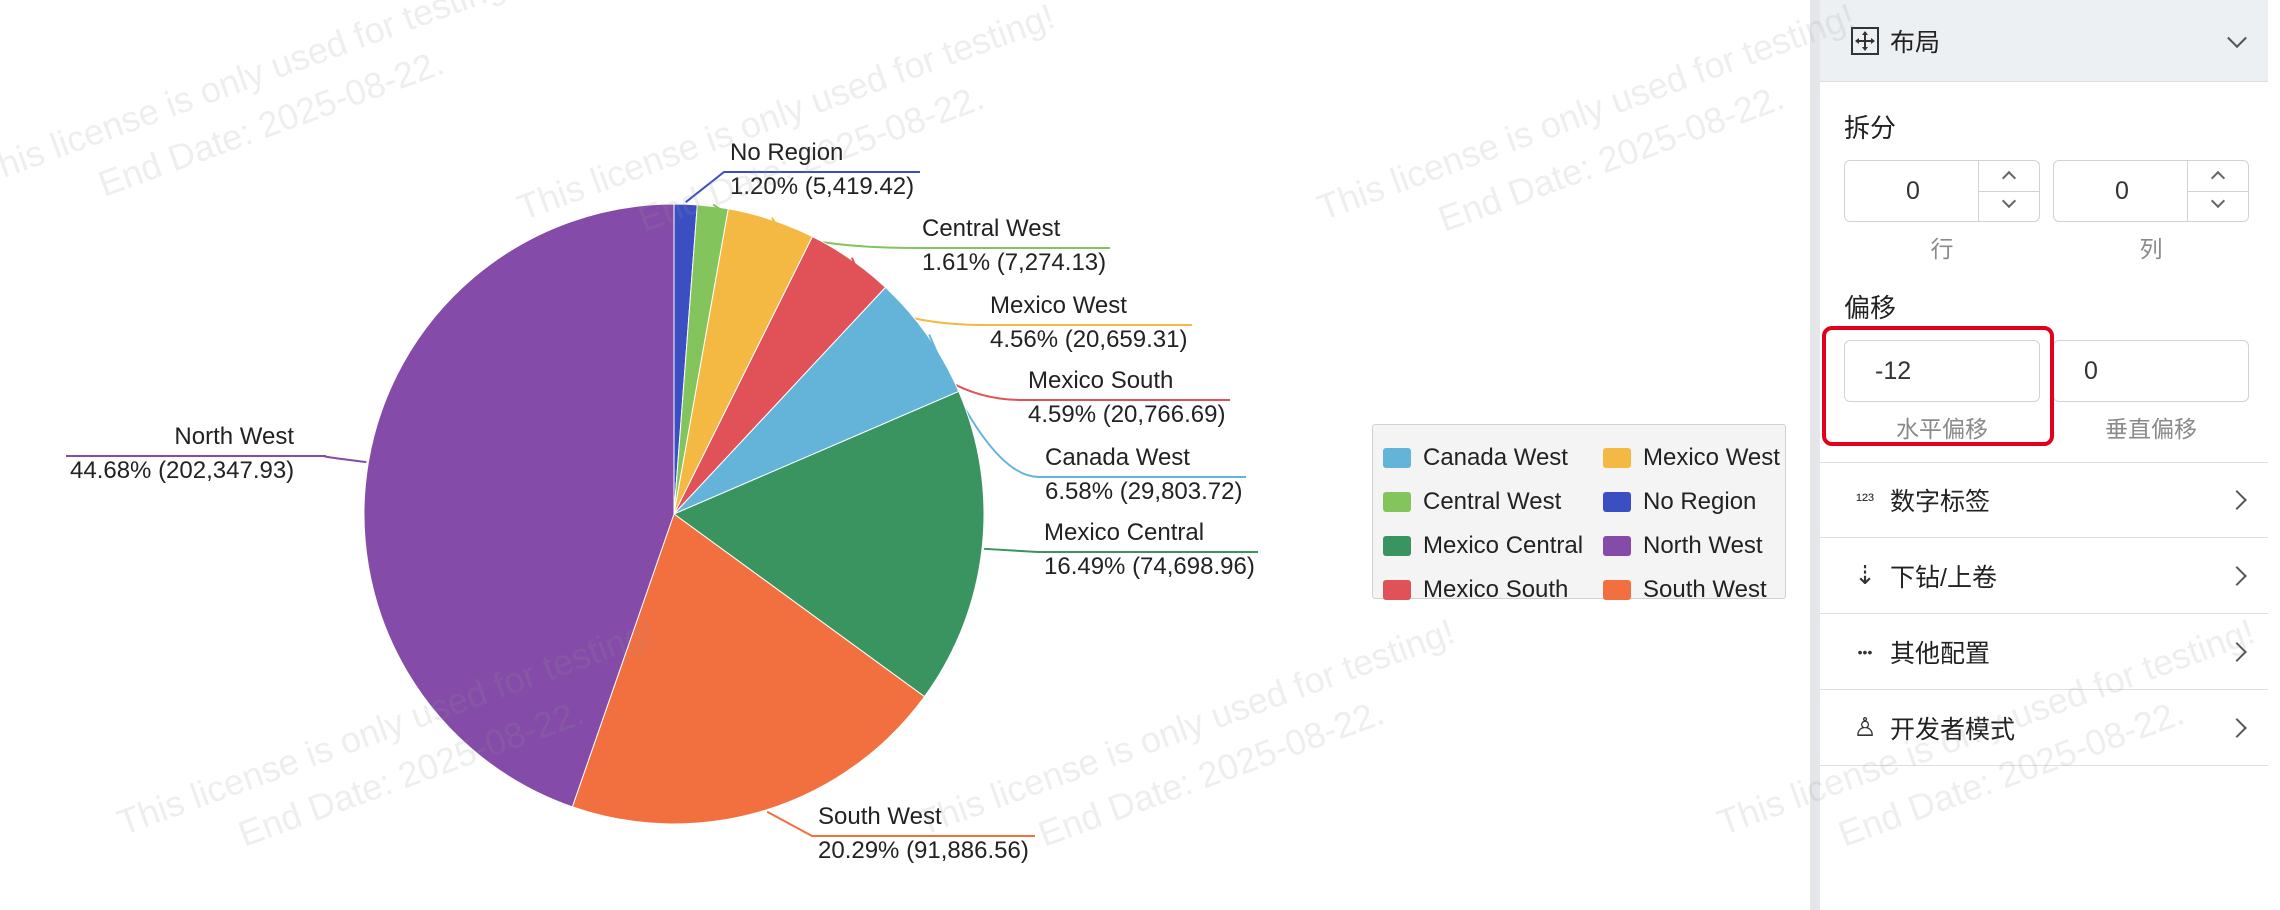 Image resolution: width=2280 pixels, height=910 pixels. I want to click on drill-icon: ⇣, so click(1865, 575).